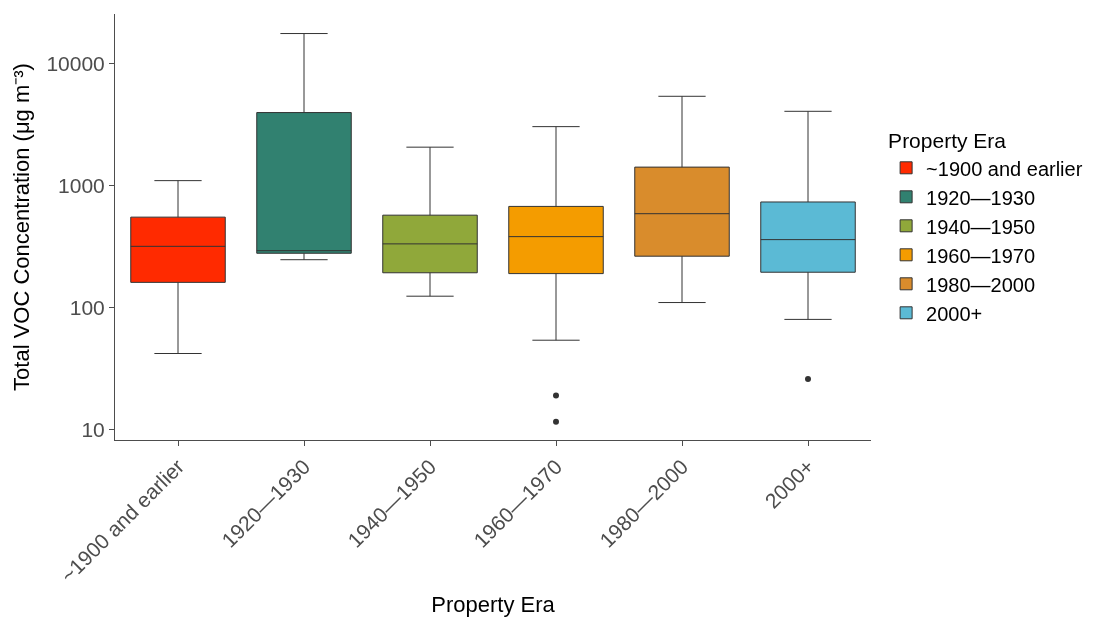 The width and height of the screenshot is (1101, 624). What do you see at coordinates (87, 307) in the screenshot?
I see `y-tick-label: 100` at bounding box center [87, 307].